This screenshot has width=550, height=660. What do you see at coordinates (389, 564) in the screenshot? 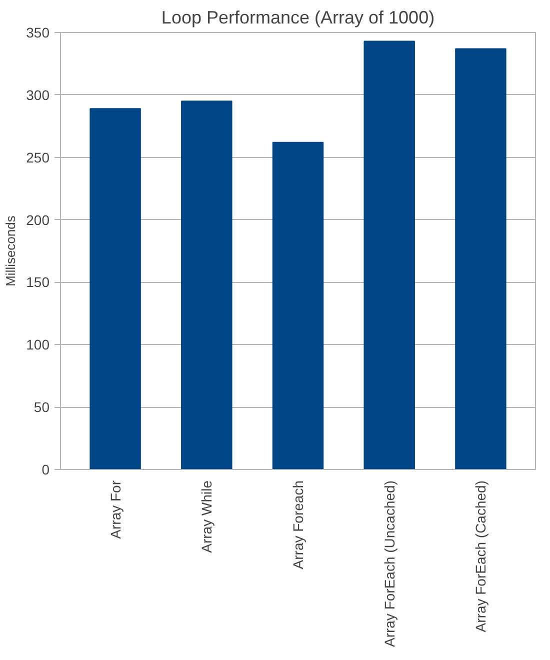
I see `x-tick-label: Array ForEach (Uncached)` at bounding box center [389, 564].